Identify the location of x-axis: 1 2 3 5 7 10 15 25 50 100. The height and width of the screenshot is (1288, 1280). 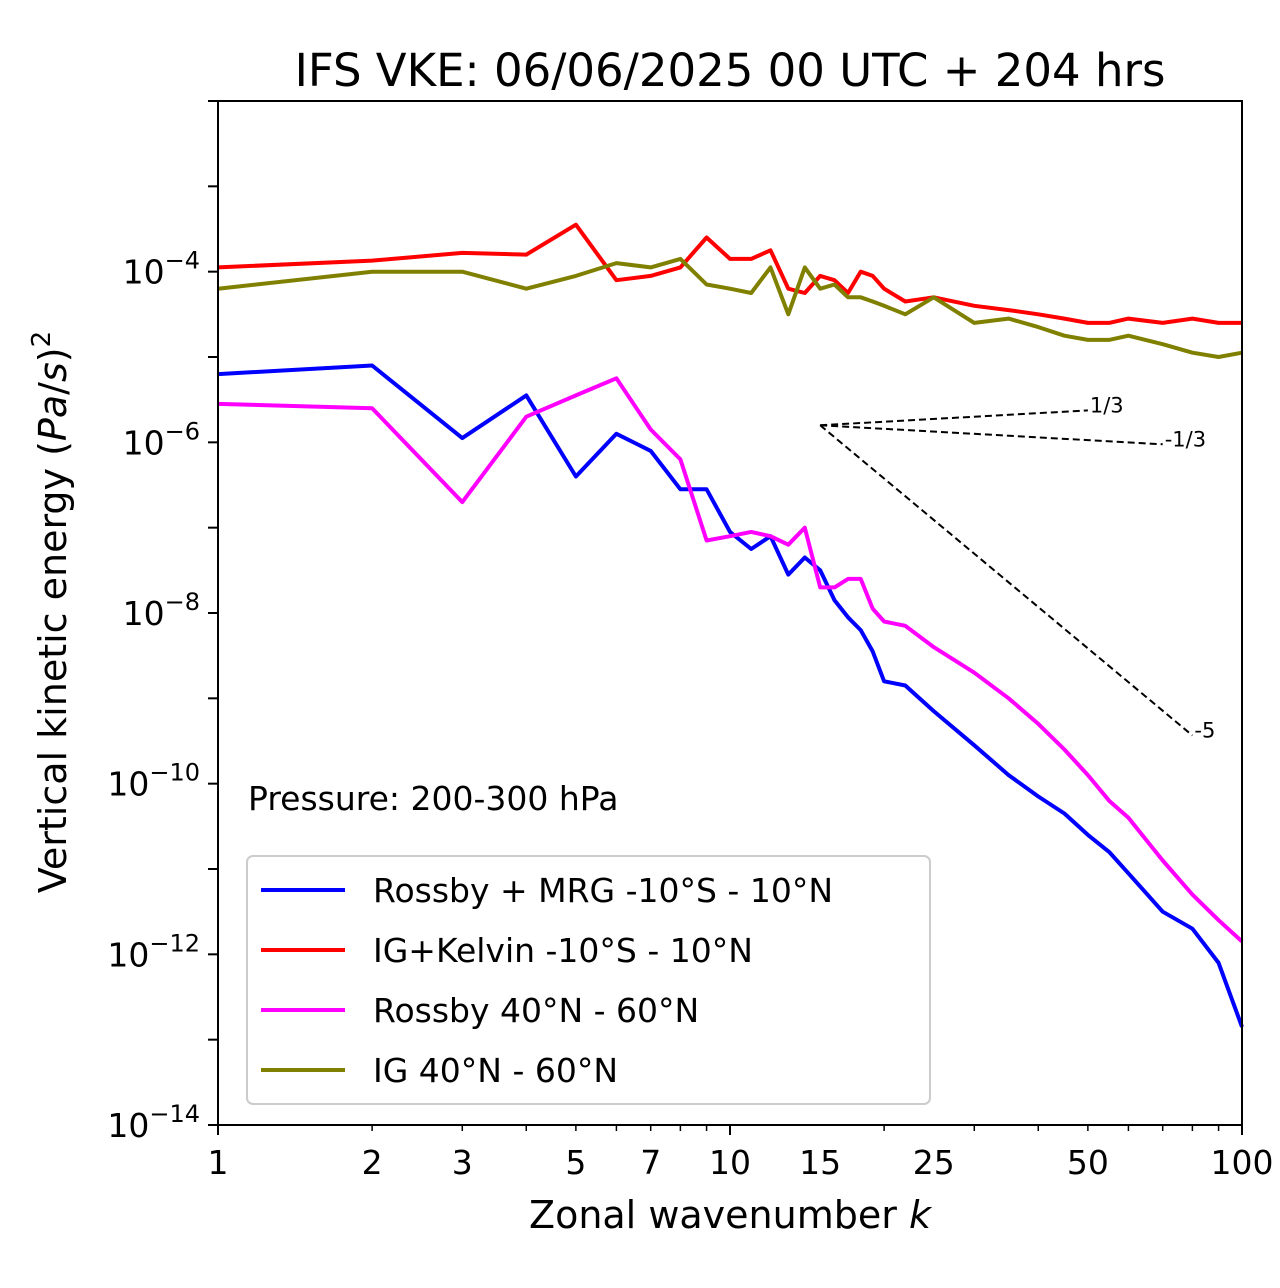
(741, 1153).